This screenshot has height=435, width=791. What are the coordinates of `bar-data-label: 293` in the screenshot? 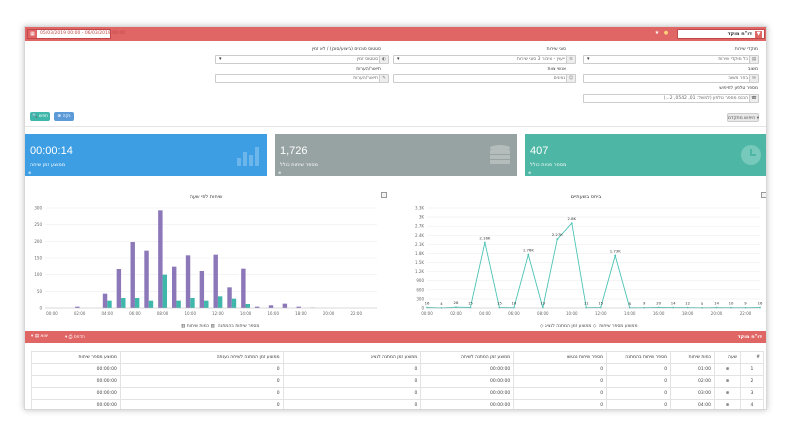 It's located at (156, 216).